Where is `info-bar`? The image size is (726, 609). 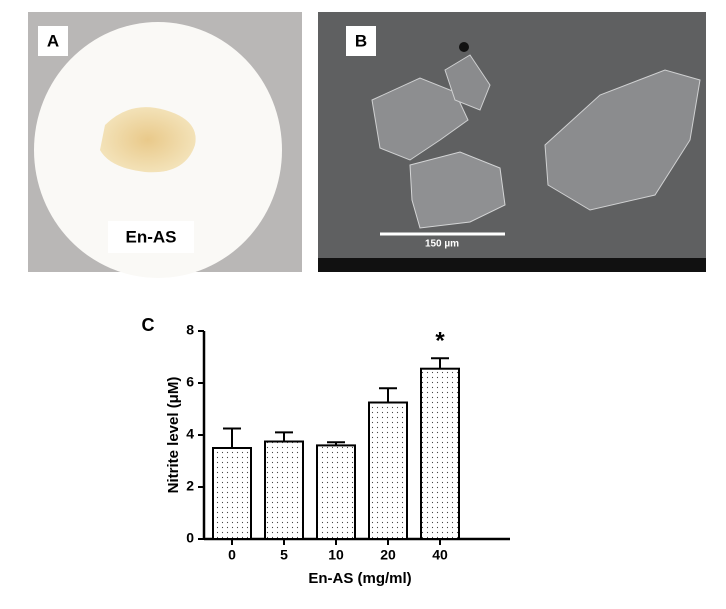 info-bar is located at coordinates (512, 265).